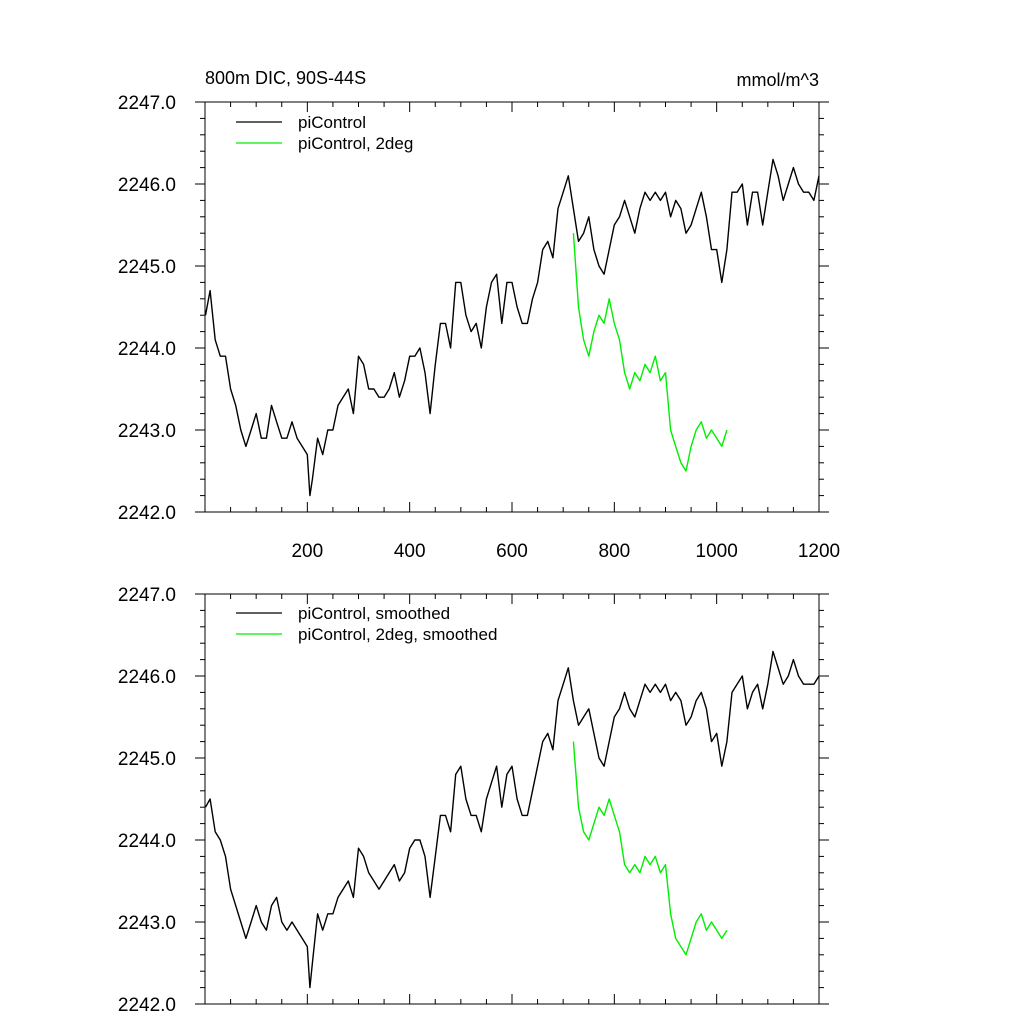  Describe the element at coordinates (614, 551) in the screenshot. I see `x-tick-label: 800` at that location.